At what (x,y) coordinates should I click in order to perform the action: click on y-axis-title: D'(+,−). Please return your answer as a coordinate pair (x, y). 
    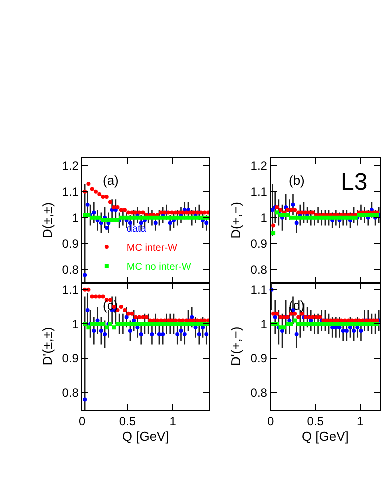
    Looking at the image, I should click on (236, 346).